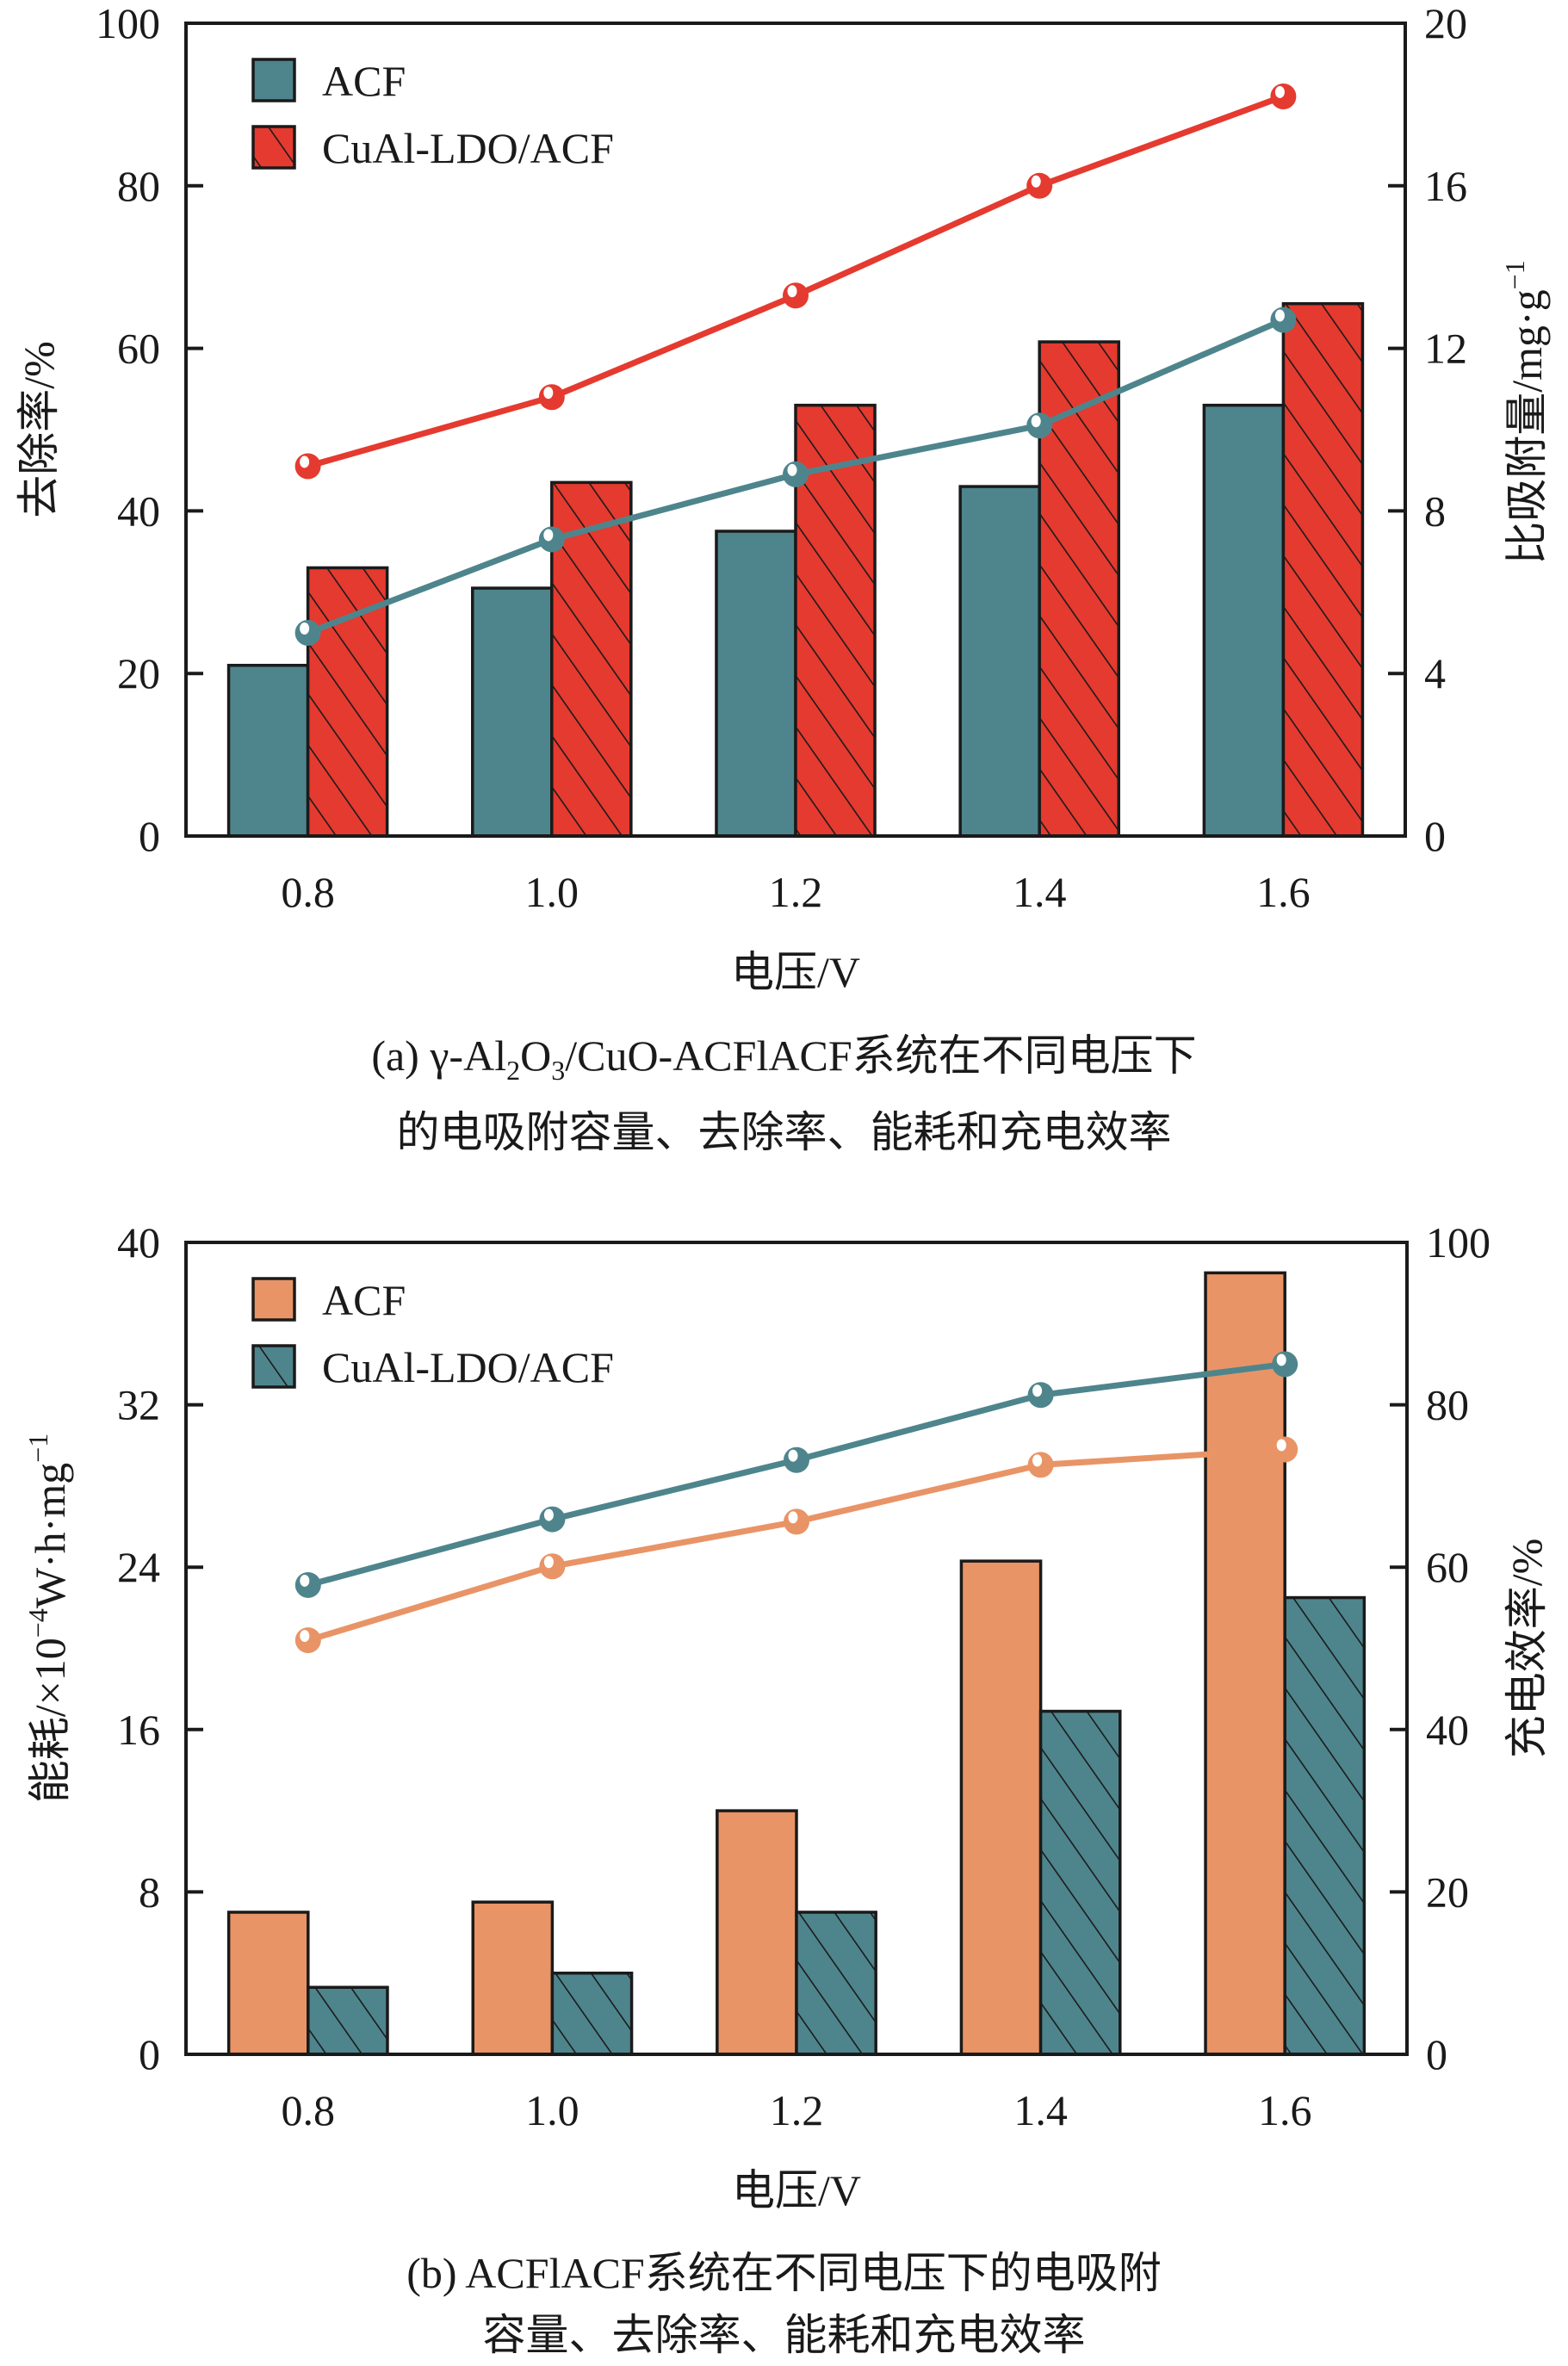 The height and width of the screenshot is (2366, 1568). What do you see at coordinates (268, 751) in the screenshot?
I see `bar-acf-0.8` at bounding box center [268, 751].